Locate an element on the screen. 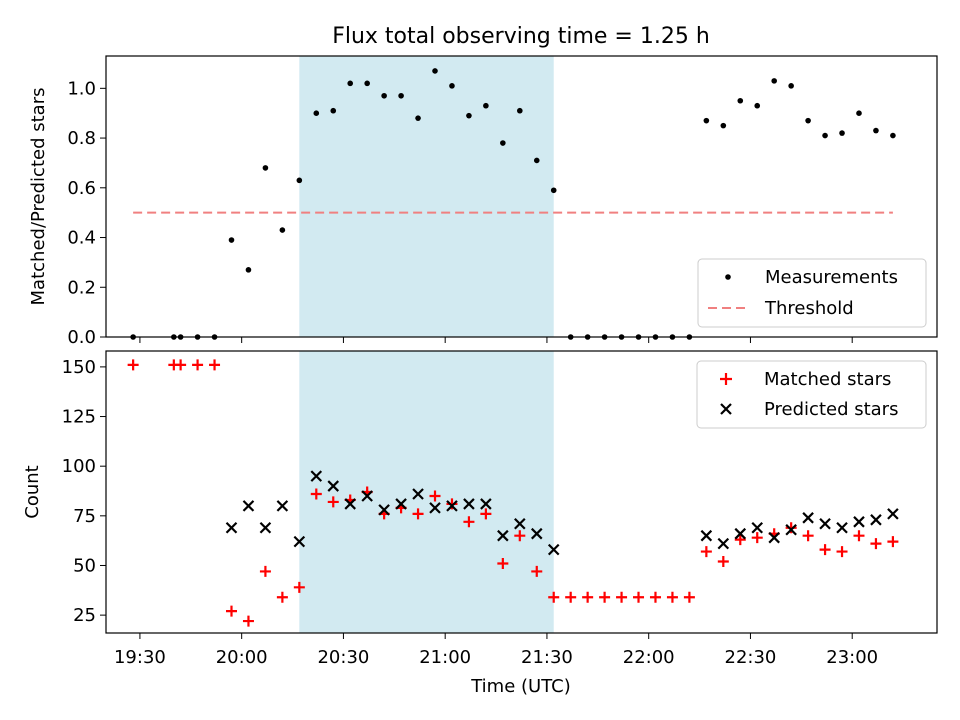 Image resolution: width=960 pixels, height=720 pixels. bottom-x-ticks: 19:30 20:00 20:30 21:00 21:30 22:00 22:30 23:00 is located at coordinates (496, 650).